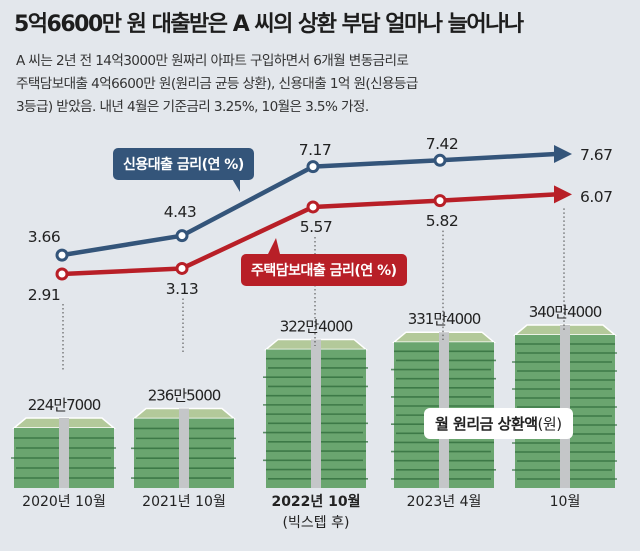  Describe the element at coordinates (64, 405) in the screenshot. I see `repayment-label: 224만7000` at that location.